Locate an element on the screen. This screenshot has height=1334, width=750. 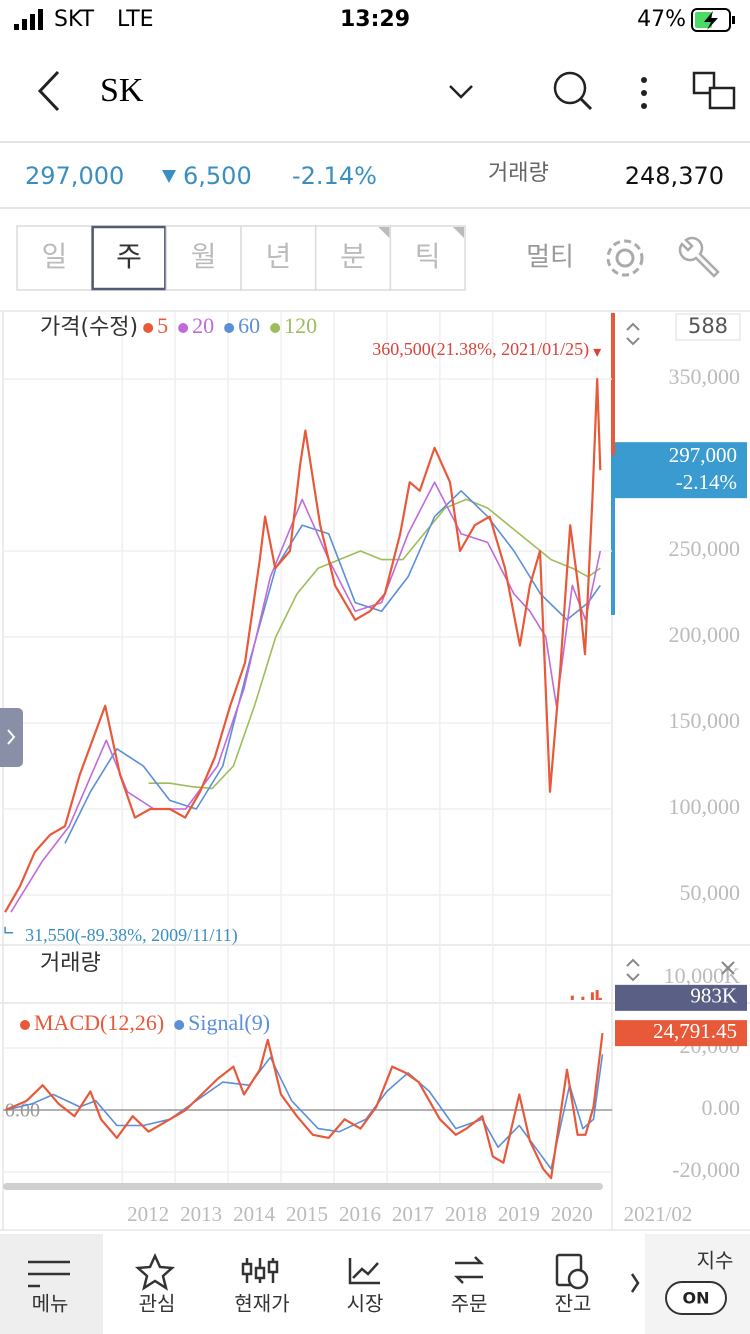
change-percent: -2.14% is located at coordinates (334, 176).